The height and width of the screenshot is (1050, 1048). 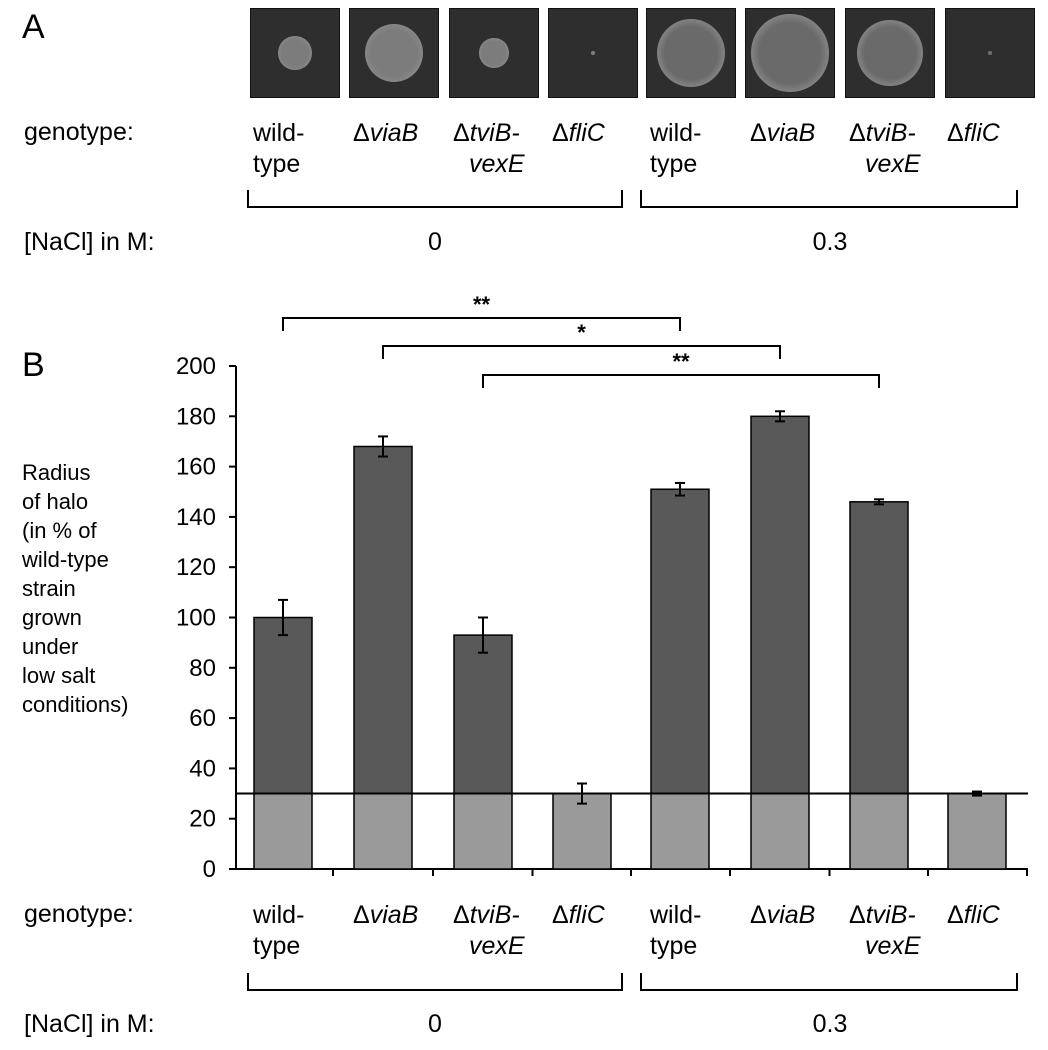 What do you see at coordinates (783, 133) in the screenshot?
I see `panel-a-genotype-5: ΔviaB` at bounding box center [783, 133].